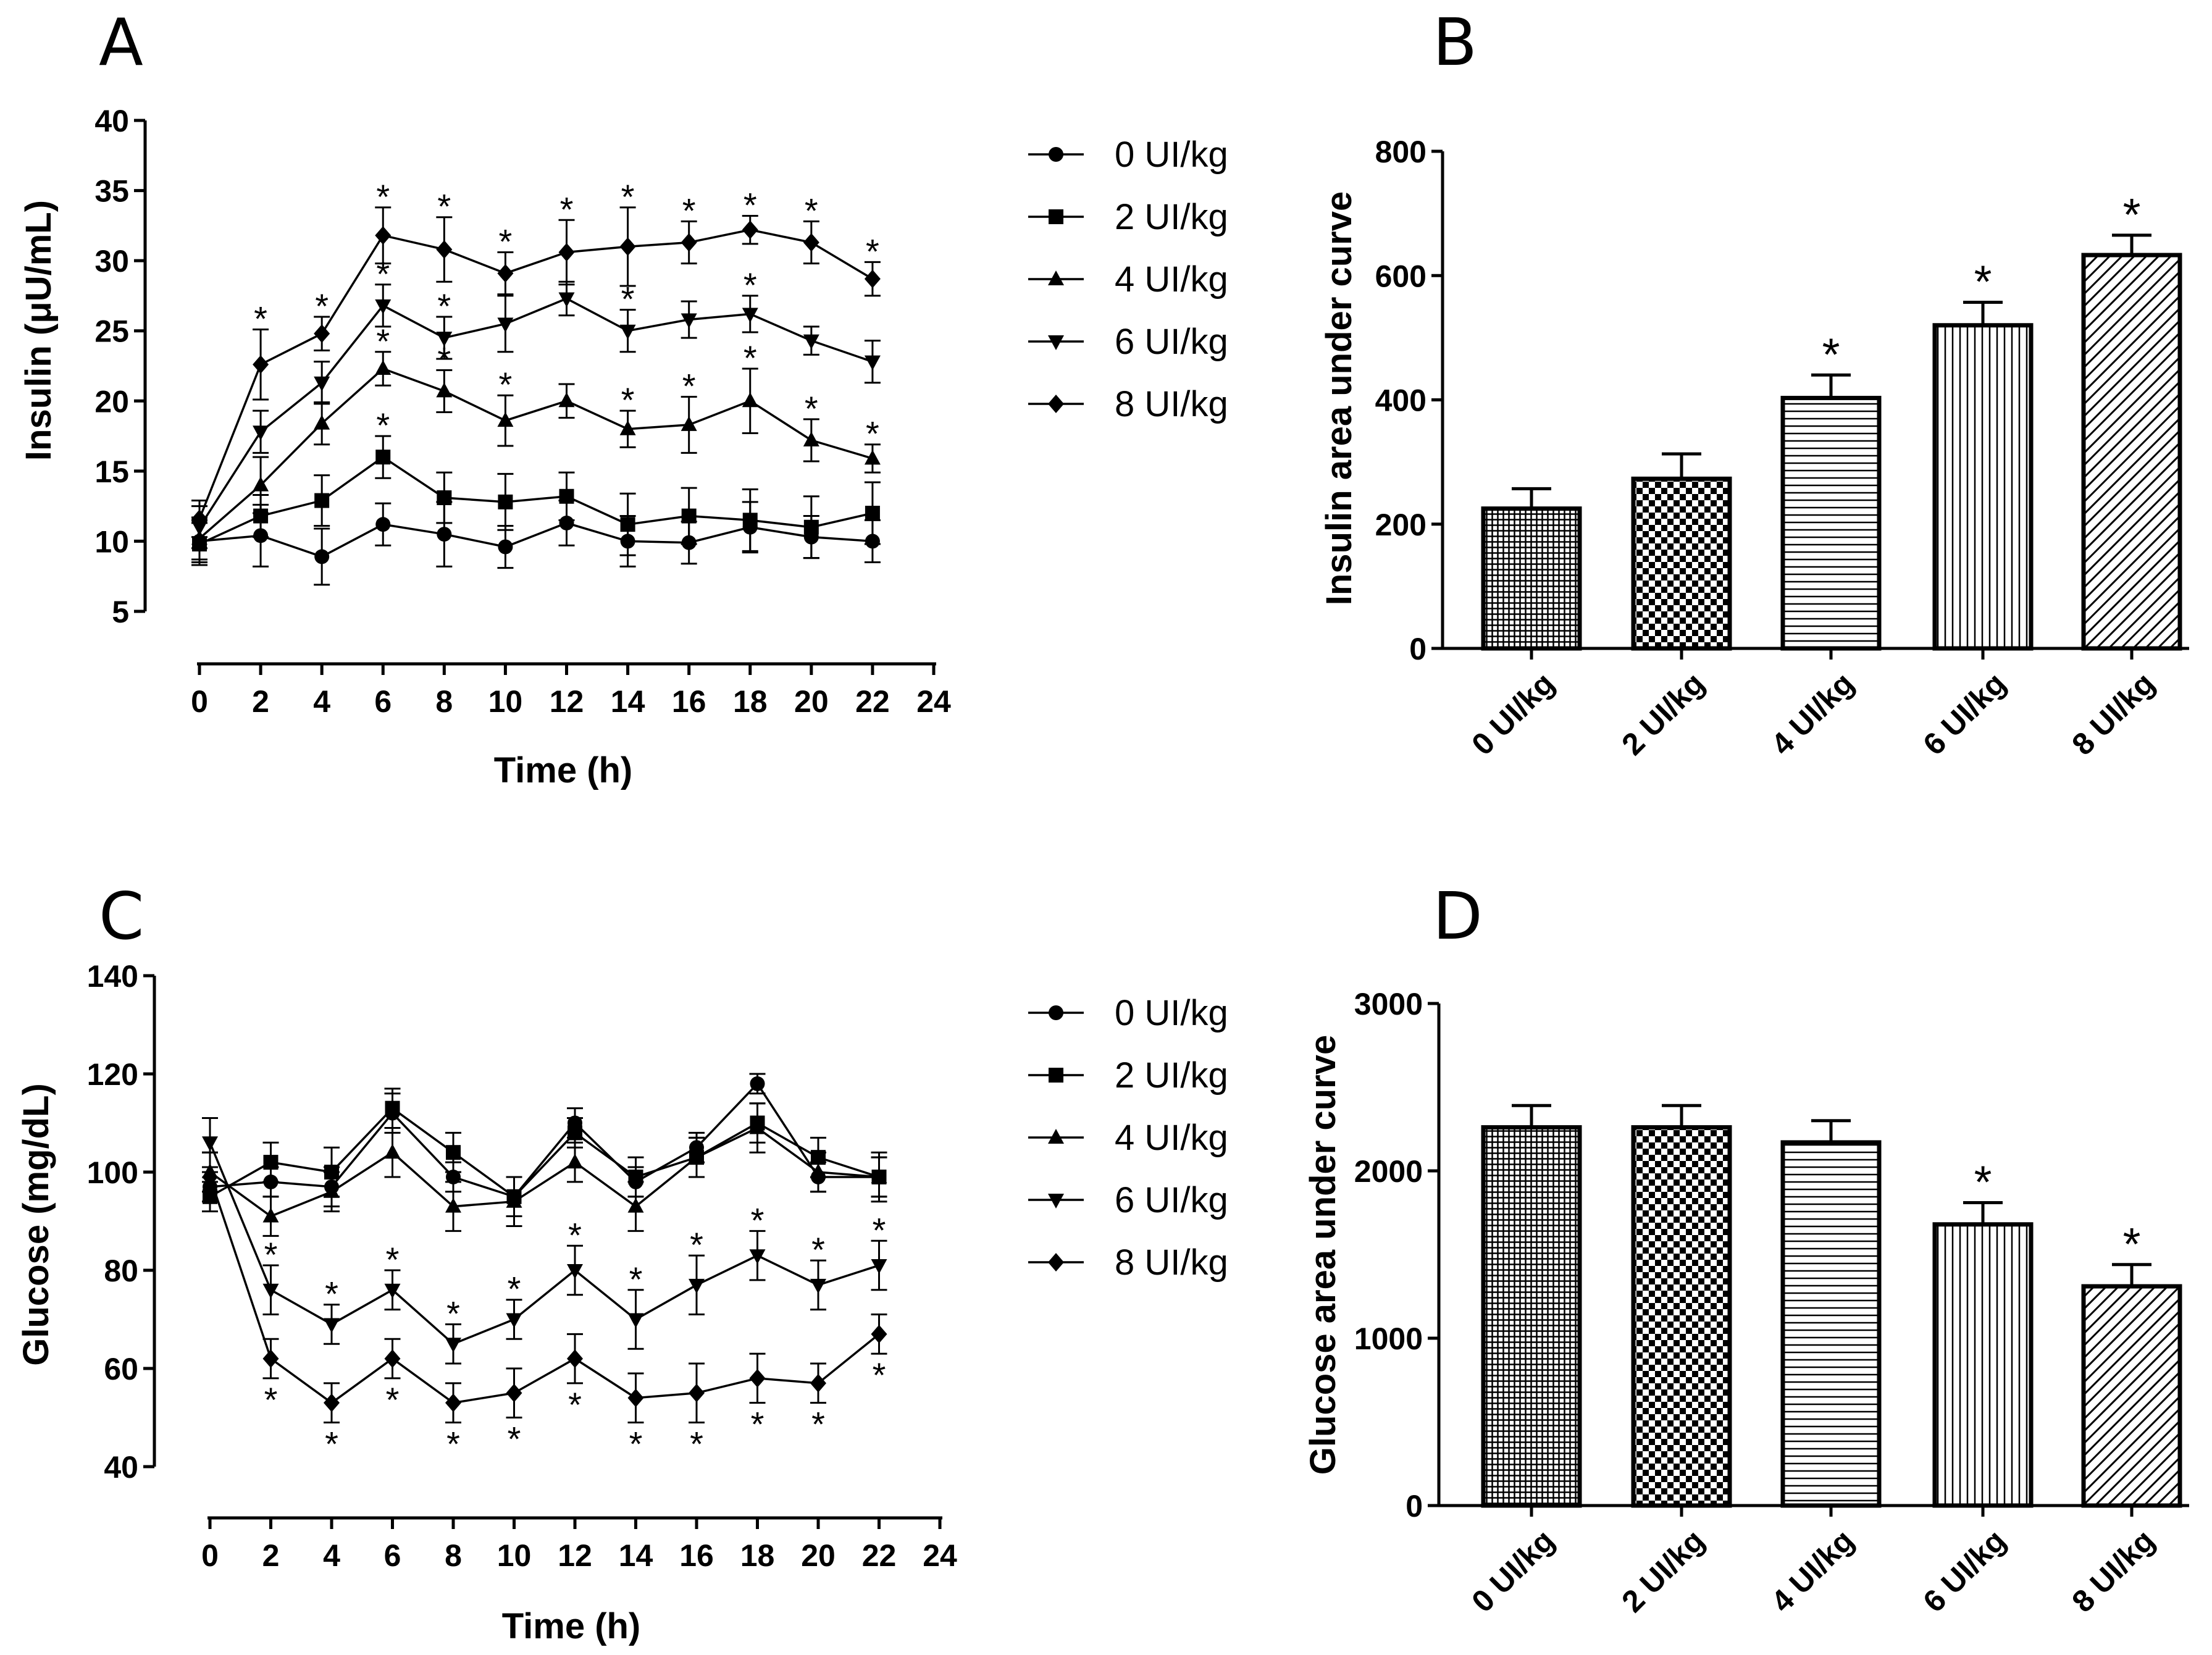  What do you see at coordinates (36, 1224) in the screenshot?
I see `y-axis-title: Glucose (mg/dL)` at bounding box center [36, 1224].